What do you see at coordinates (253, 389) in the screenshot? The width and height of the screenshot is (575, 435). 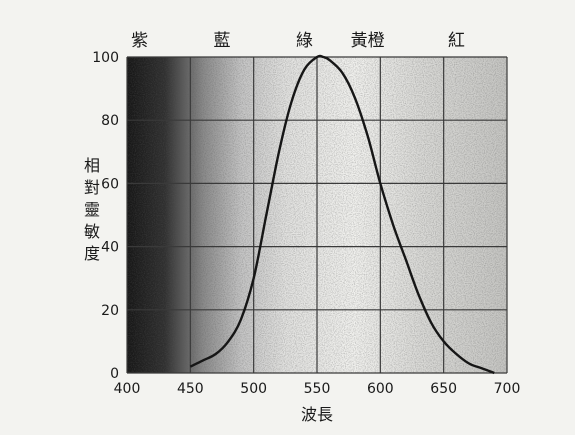 I see `x-tick-label: 500` at bounding box center [253, 389].